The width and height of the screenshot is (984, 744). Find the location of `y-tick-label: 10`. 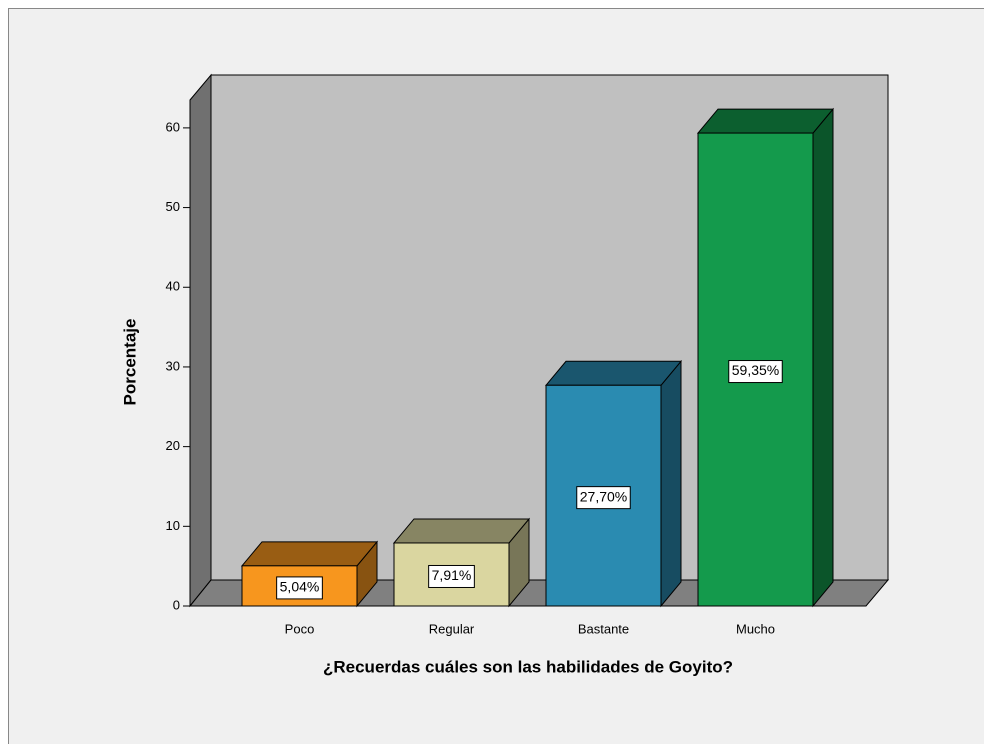

y-tick-label: 10 is located at coordinates (173, 525).